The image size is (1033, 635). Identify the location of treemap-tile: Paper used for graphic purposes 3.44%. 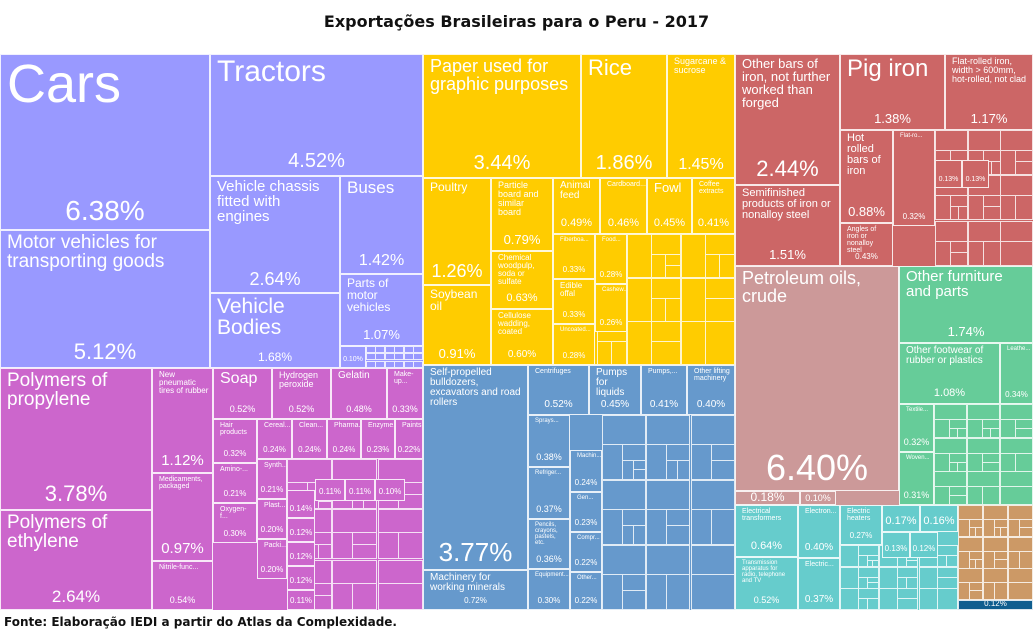
(502, 116).